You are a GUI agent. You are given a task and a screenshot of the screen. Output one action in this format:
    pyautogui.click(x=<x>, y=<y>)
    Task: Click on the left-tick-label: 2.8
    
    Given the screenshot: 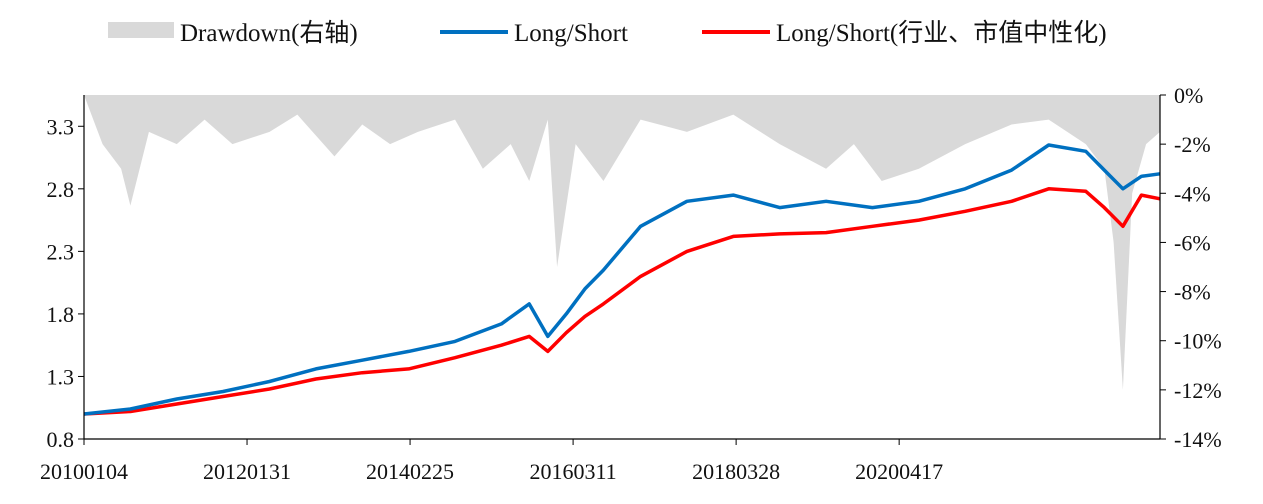 What is the action you would take?
    pyautogui.click(x=61, y=189)
    